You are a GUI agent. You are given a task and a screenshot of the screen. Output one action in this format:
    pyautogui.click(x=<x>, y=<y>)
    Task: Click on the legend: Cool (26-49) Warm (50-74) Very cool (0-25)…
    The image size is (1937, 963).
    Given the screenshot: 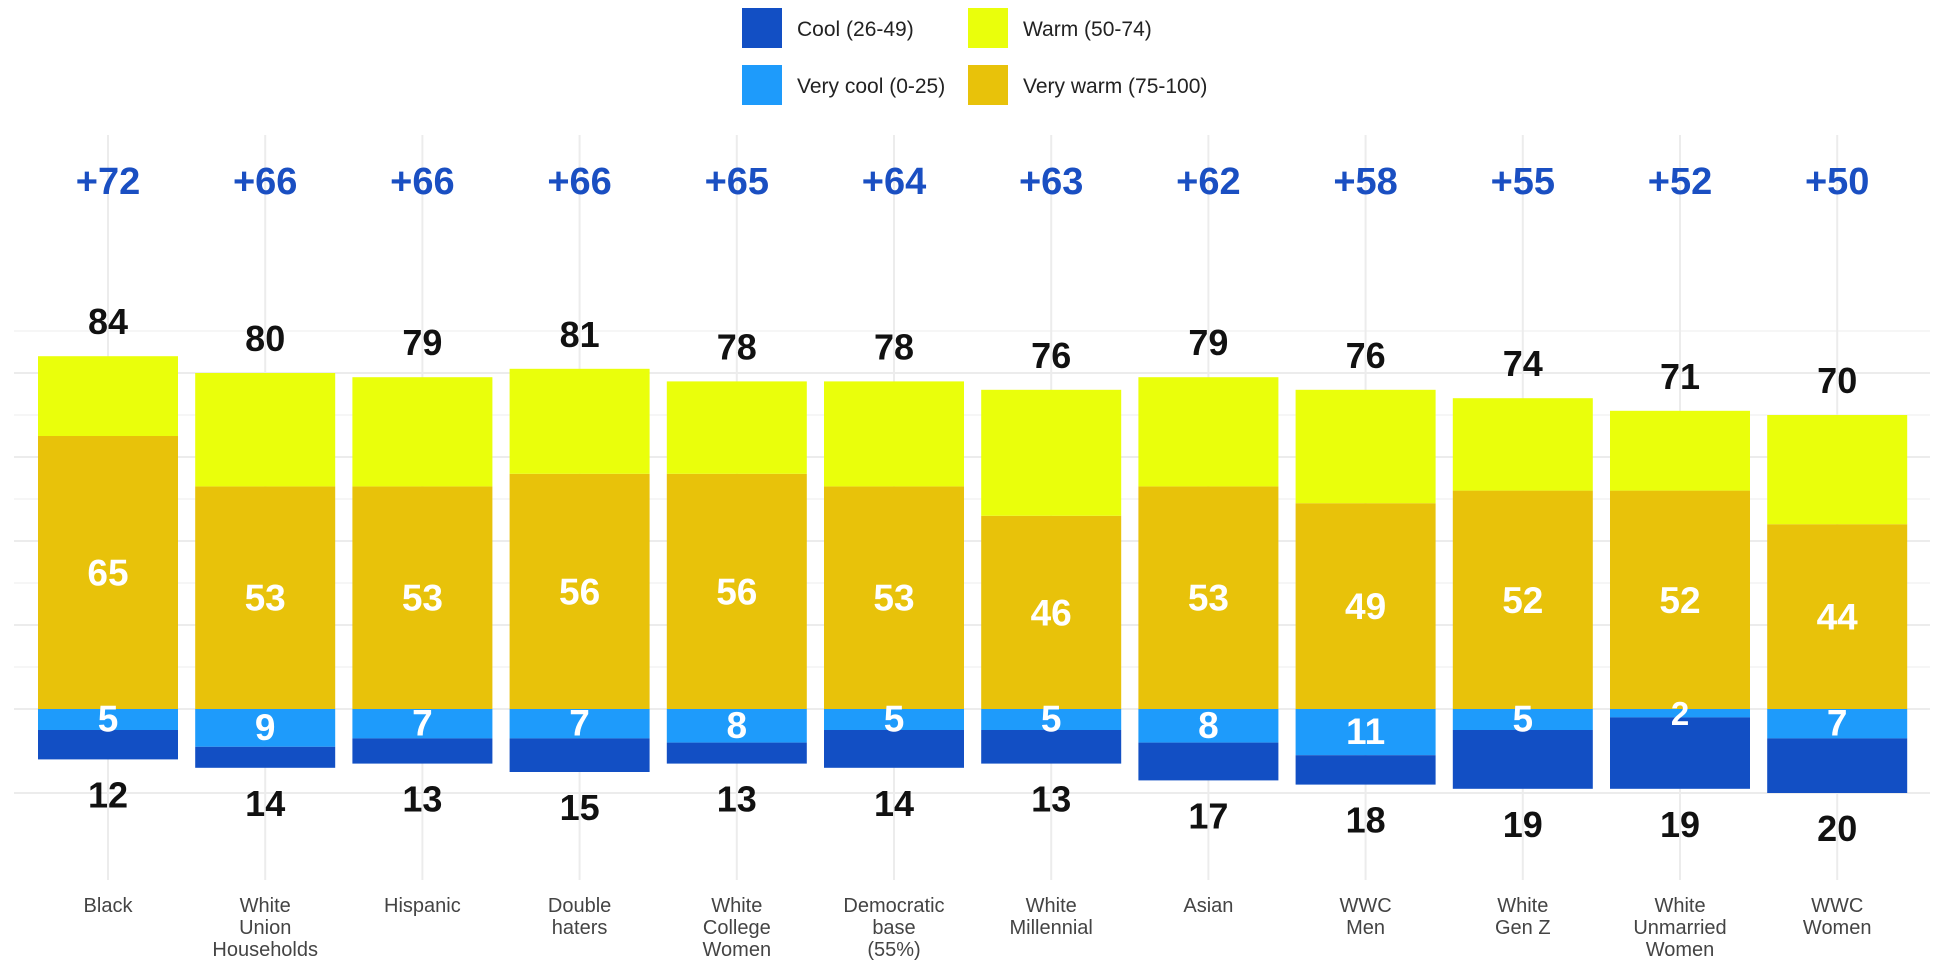 What is the action you would take?
    pyautogui.click(x=974, y=56)
    